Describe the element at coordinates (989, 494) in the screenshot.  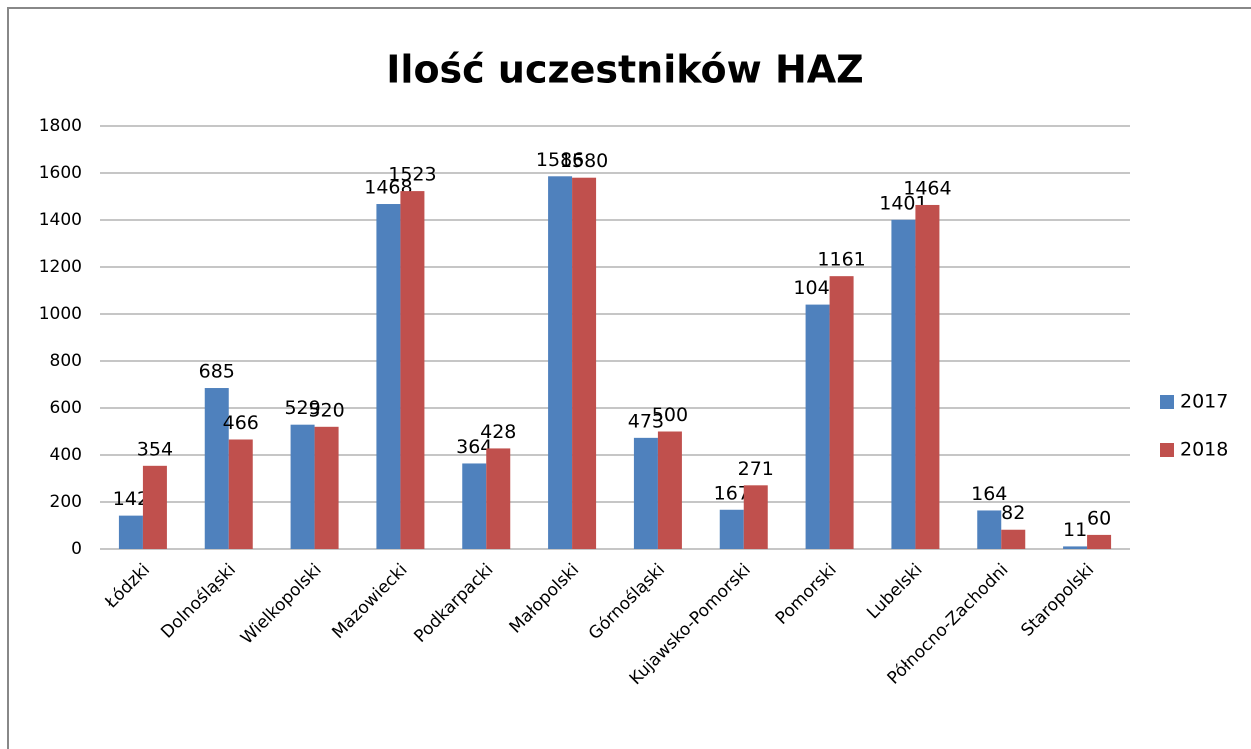
I see `data-label: 164` at that location.